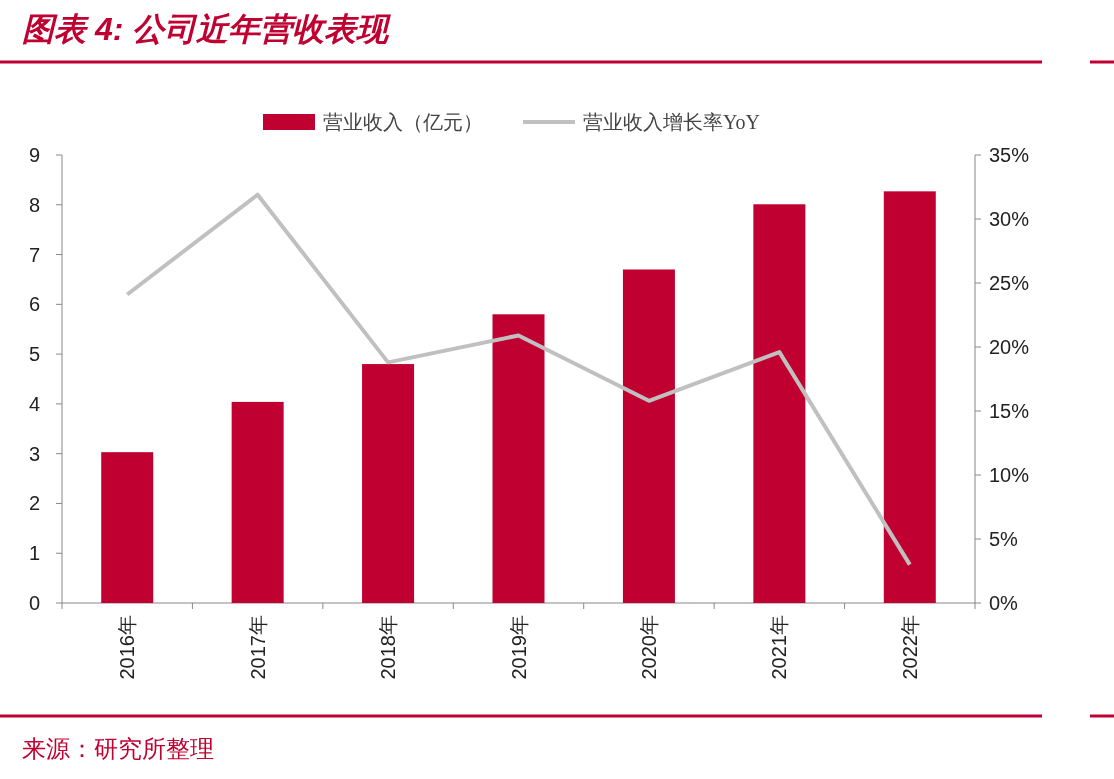  Describe the element at coordinates (257, 647) in the screenshot. I see `x-tick-label: 2017年` at that location.